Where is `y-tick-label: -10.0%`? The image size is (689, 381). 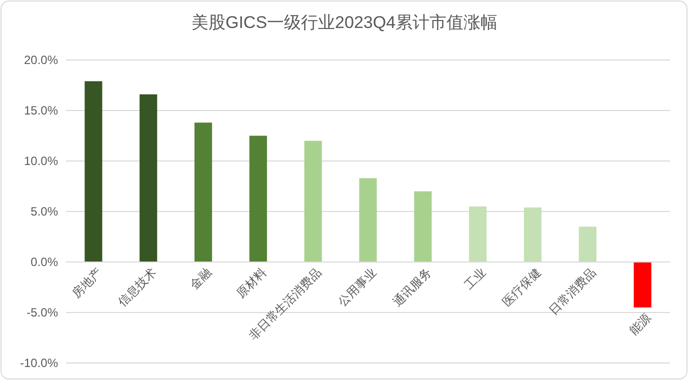 y-tick-label: -10.0% is located at coordinates (39, 363).